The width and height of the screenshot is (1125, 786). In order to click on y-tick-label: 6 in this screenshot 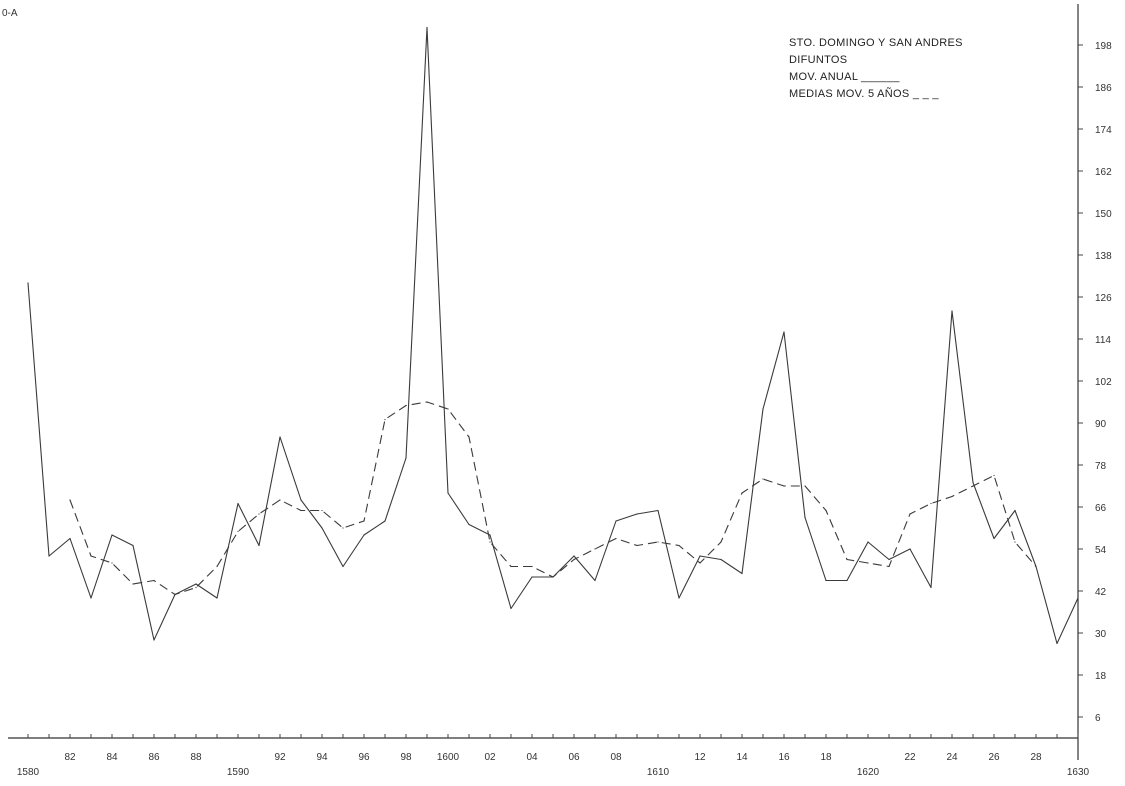, I will do `click(1098, 718)`.